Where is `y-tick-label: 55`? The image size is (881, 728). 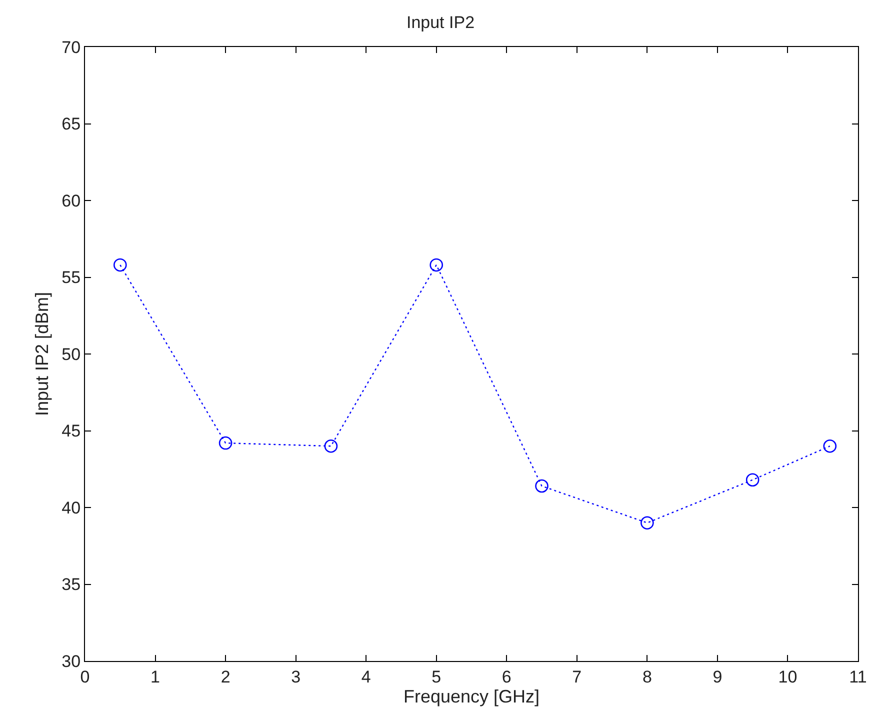 y-tick-label: 55 is located at coordinates (71, 278).